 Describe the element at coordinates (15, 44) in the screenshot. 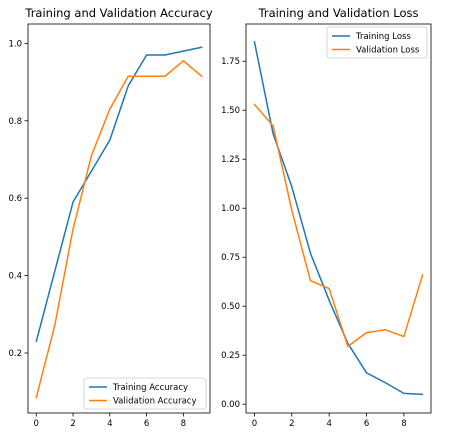

I see `accuracy-y-tick-label: 1.0` at that location.